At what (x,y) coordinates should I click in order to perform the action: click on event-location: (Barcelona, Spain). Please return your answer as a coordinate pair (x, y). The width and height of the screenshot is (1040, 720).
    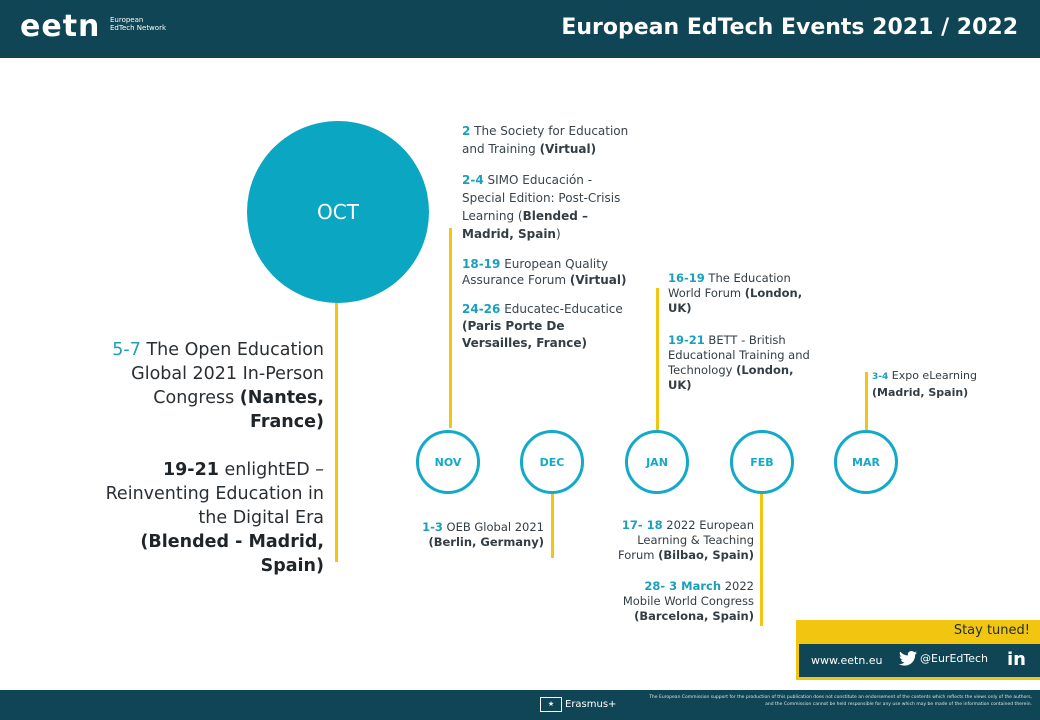
    Looking at the image, I should click on (694, 616).